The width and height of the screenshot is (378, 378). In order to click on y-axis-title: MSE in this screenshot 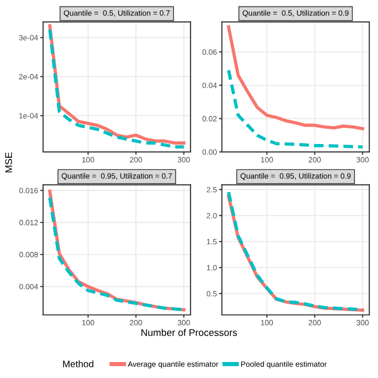, I will do `click(8, 162)`.